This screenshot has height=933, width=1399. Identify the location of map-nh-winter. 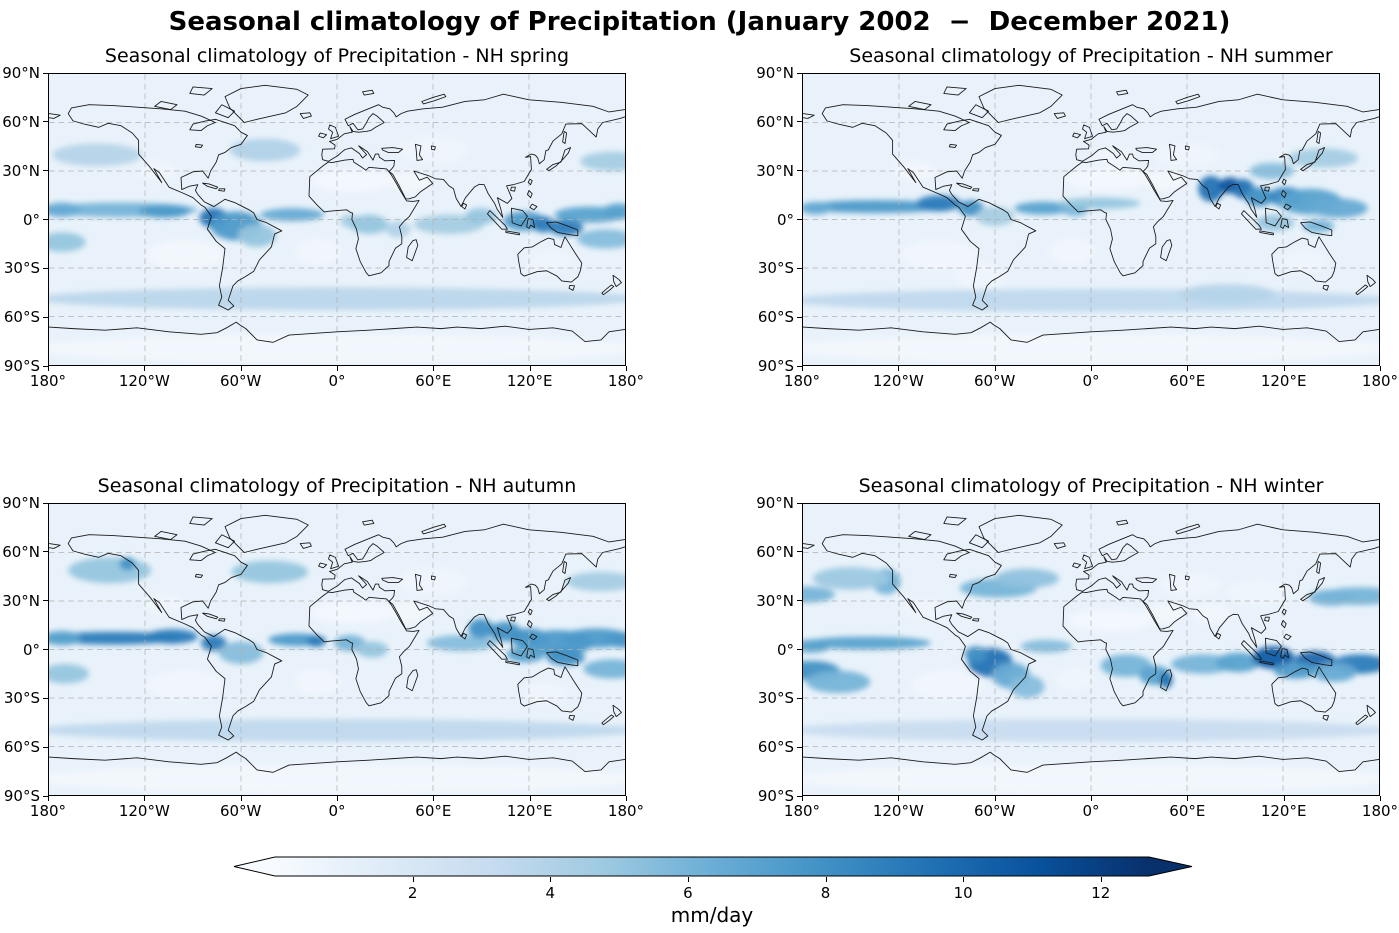
(1091, 649).